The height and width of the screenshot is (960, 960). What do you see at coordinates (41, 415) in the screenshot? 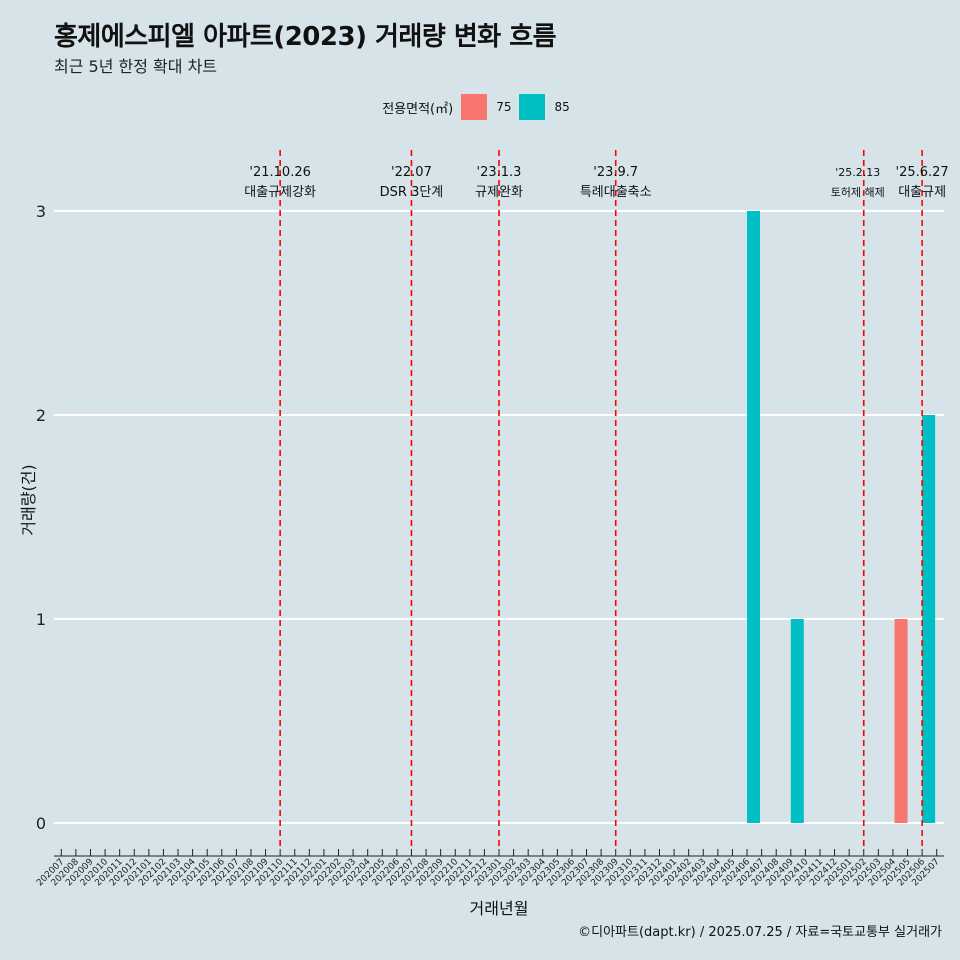
I see `y-tick-label-2: 2` at bounding box center [41, 415].